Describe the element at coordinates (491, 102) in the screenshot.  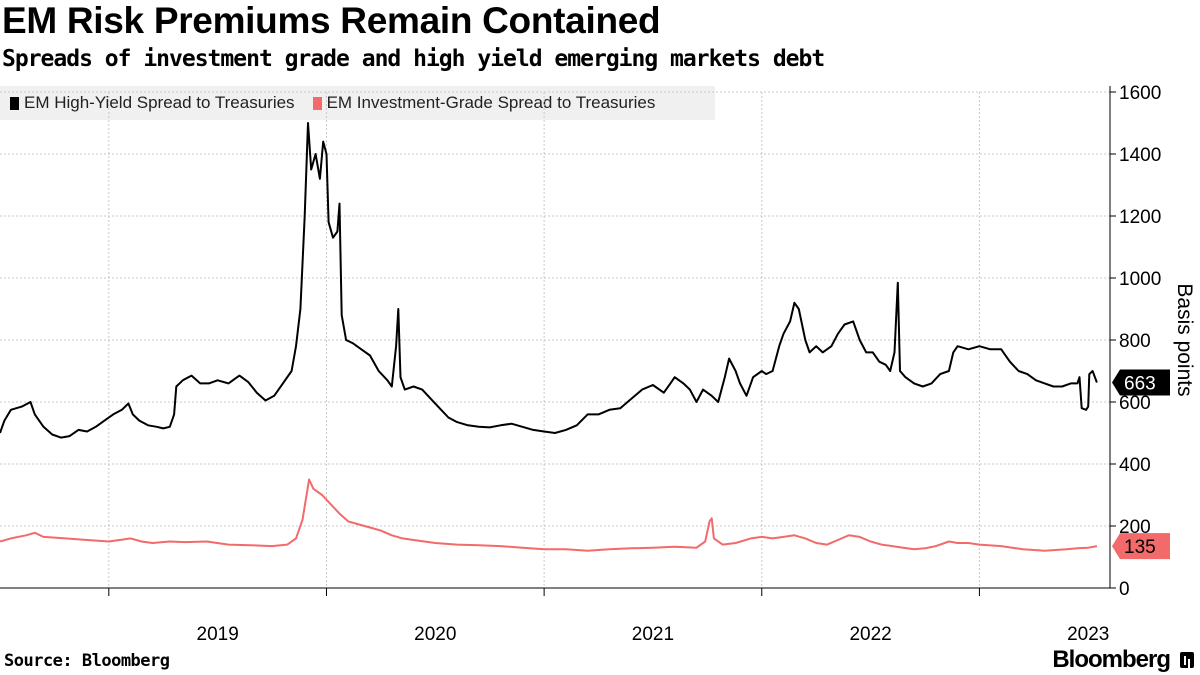
I see `legend-label-investment-grade: EM Investment-Grade Spread to Treasuries` at that location.